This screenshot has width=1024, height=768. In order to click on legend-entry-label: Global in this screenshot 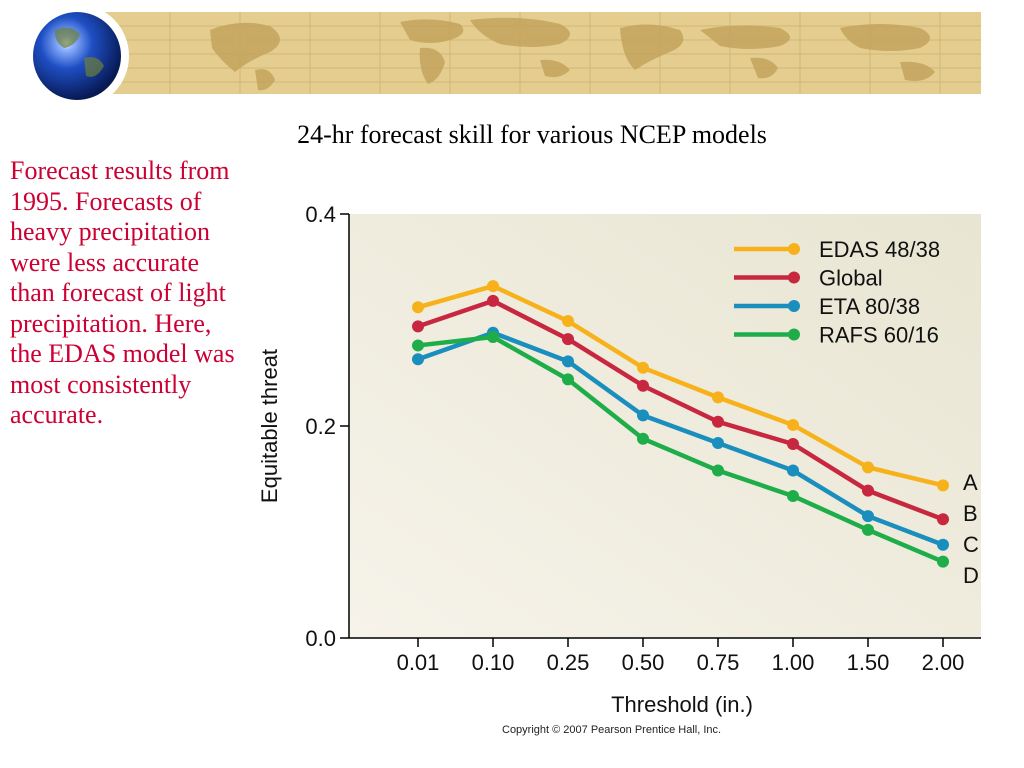, I will do `click(851, 278)`.